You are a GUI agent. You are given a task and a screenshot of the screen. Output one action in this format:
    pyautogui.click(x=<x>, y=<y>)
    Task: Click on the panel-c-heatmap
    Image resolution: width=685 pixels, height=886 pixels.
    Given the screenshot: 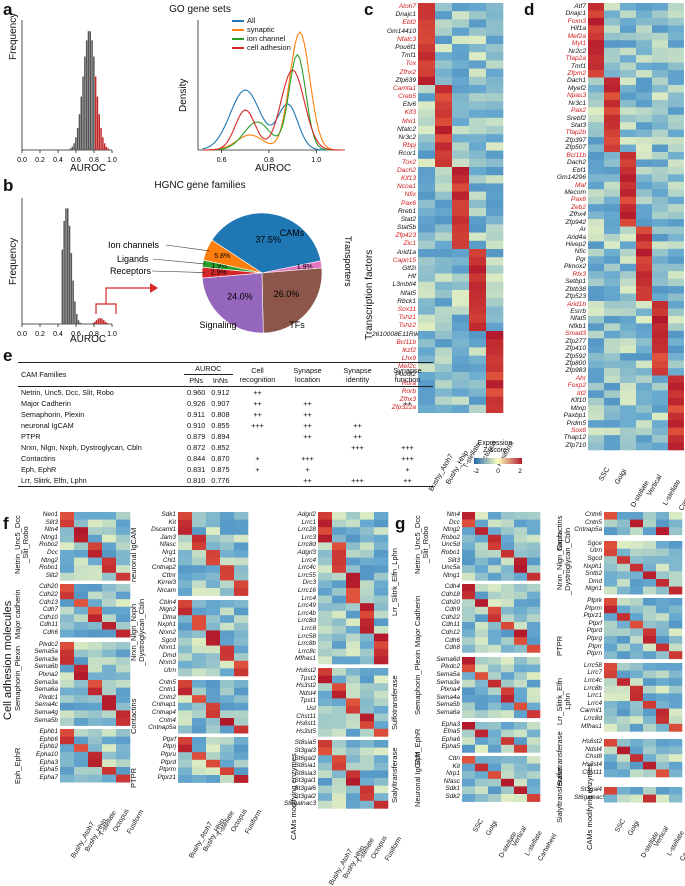 What is the action you would take?
    pyautogui.click(x=463, y=208)
    